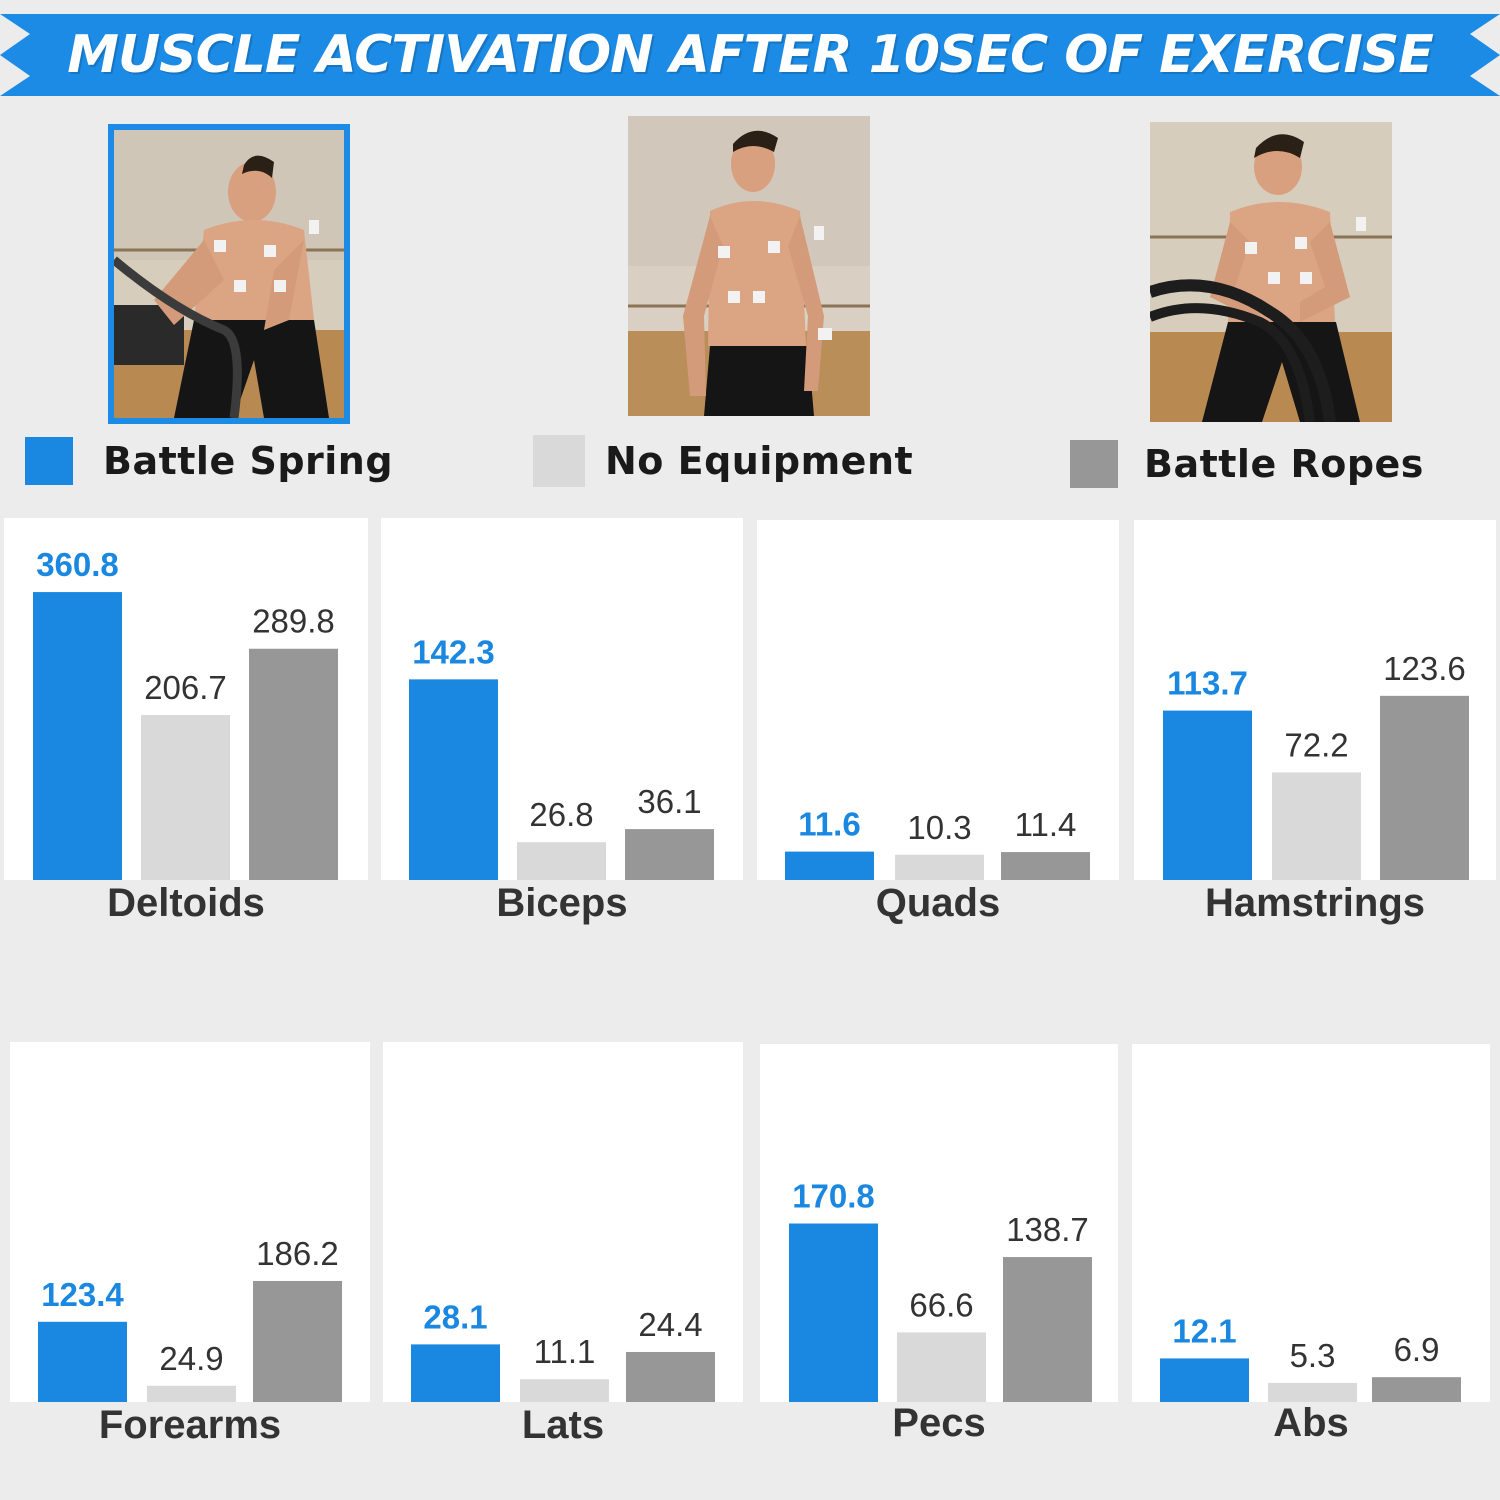  I want to click on bar-lats-no-equipment, so click(564, 1390).